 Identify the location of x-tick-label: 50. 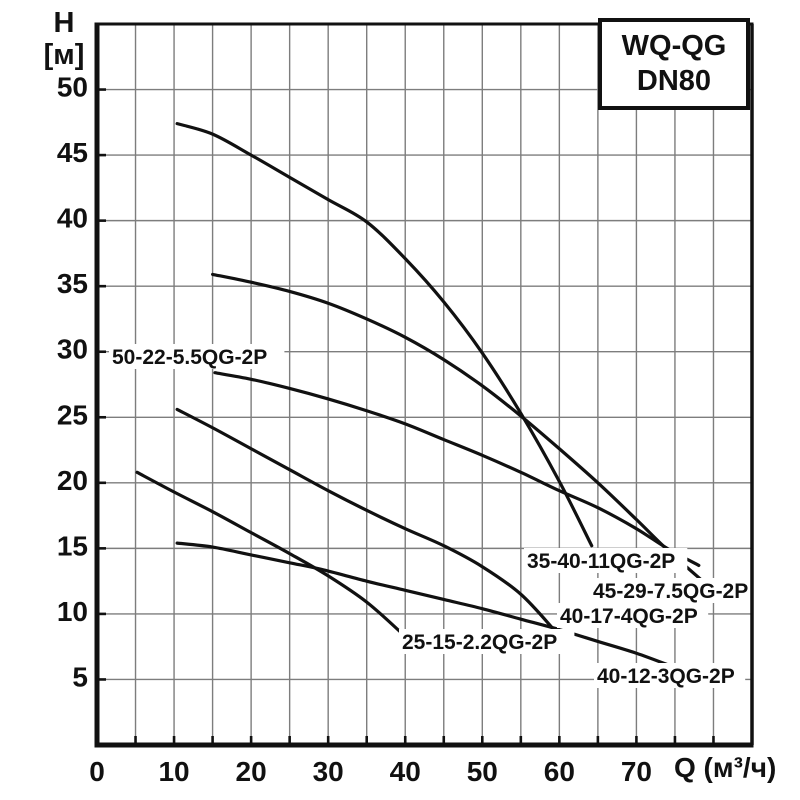
(482, 771).